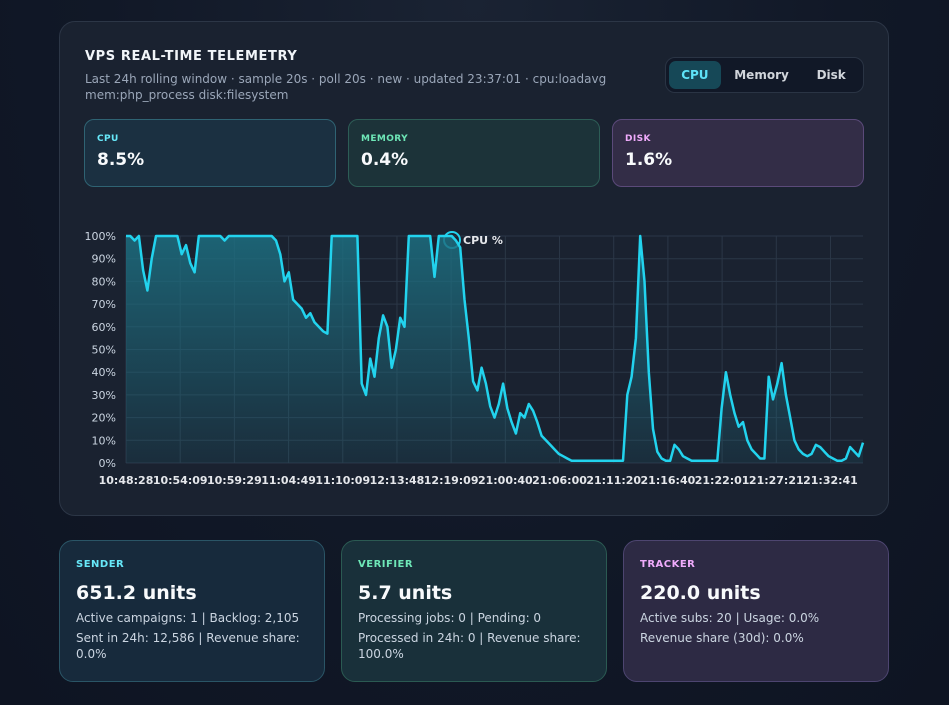 The image size is (949, 705). I want to click on y-tick-label: 0%, so click(107, 463).